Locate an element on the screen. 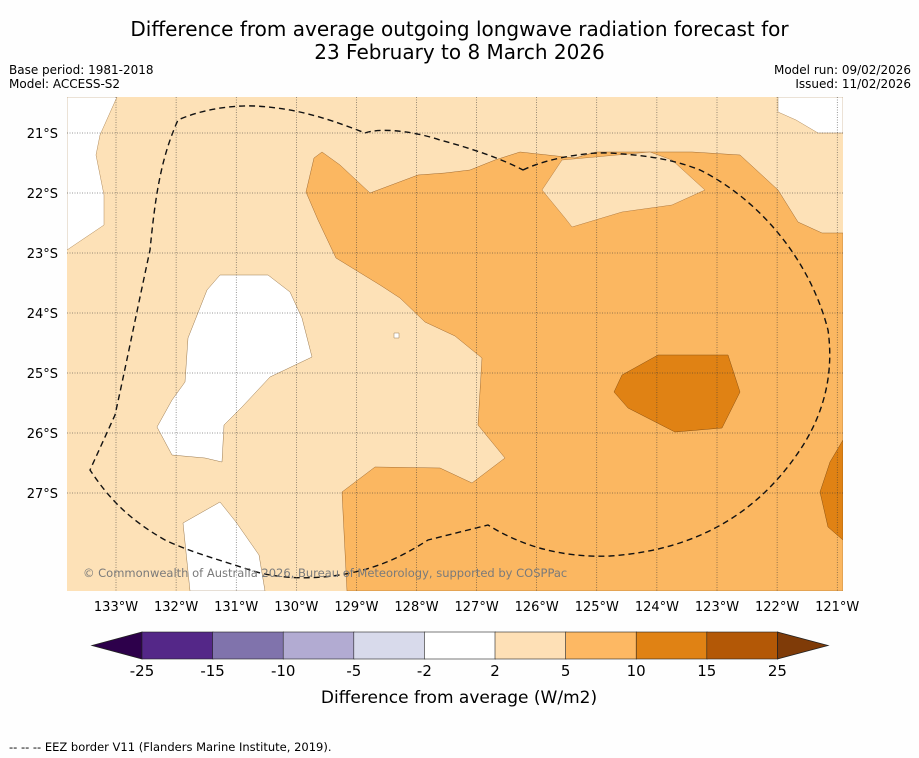  longitude-label: 121°W is located at coordinates (837, 607).